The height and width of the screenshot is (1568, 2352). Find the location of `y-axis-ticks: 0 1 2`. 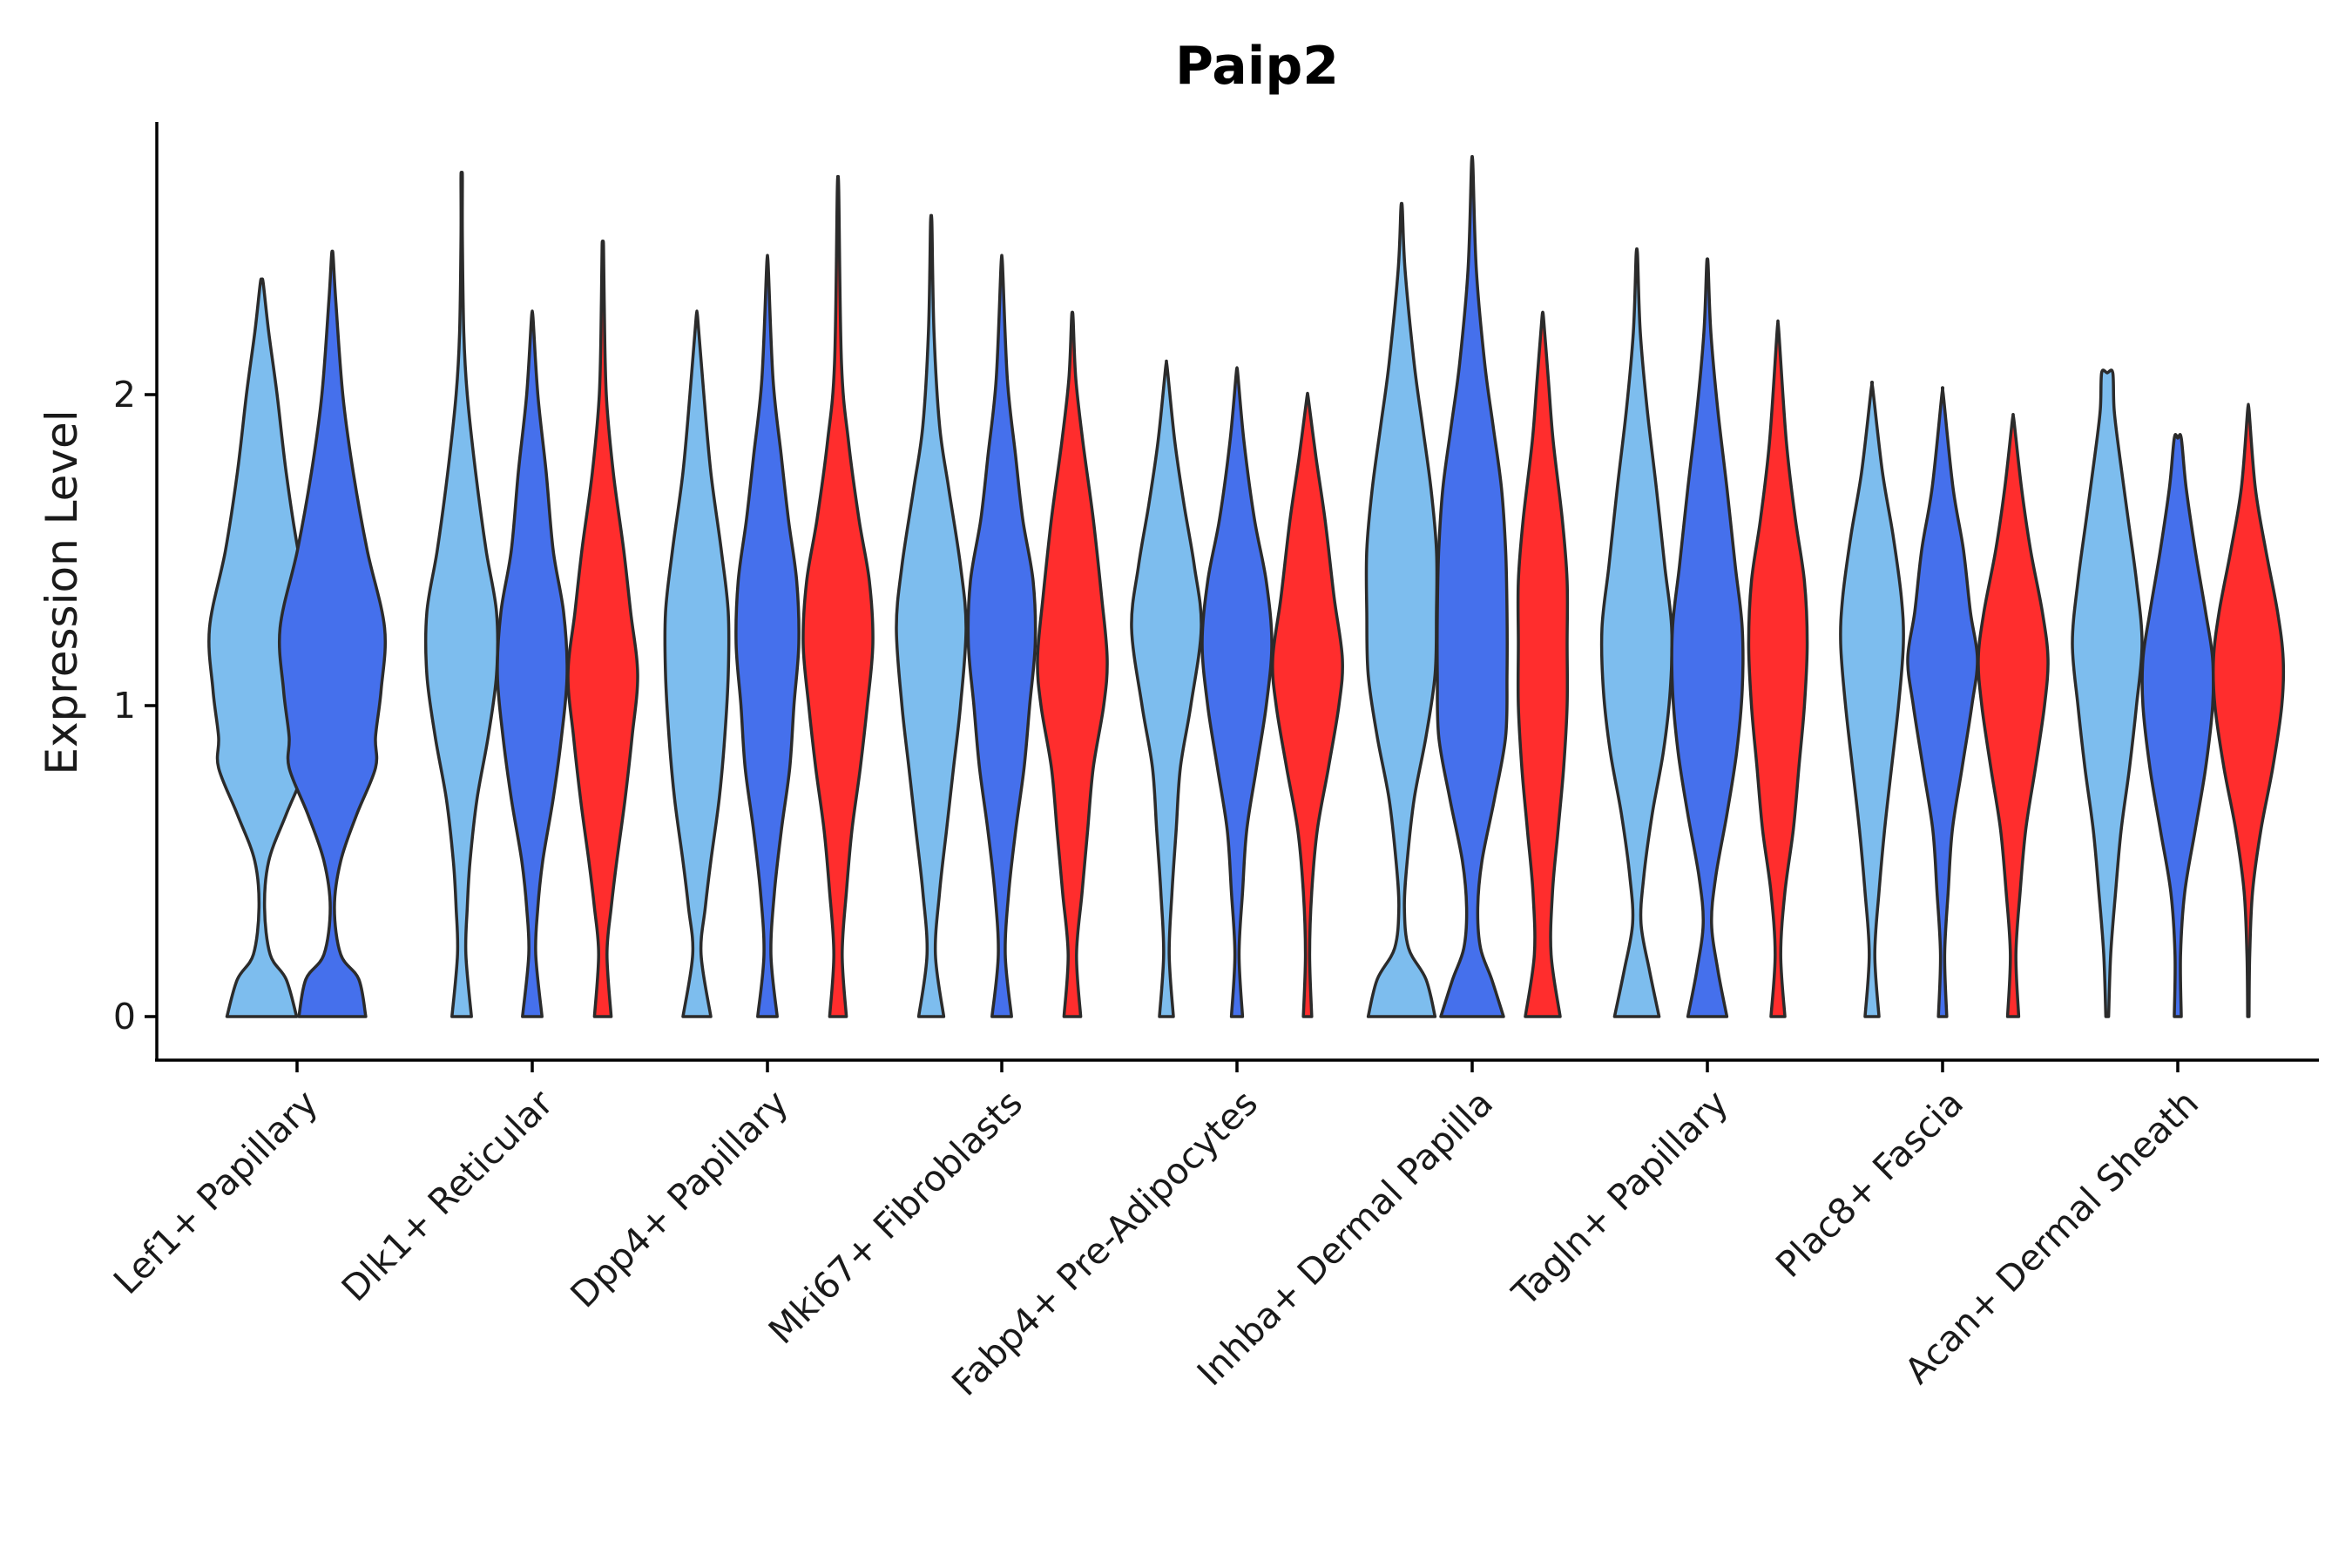

y-axis-ticks: 0 1 2 is located at coordinates (135, 705).